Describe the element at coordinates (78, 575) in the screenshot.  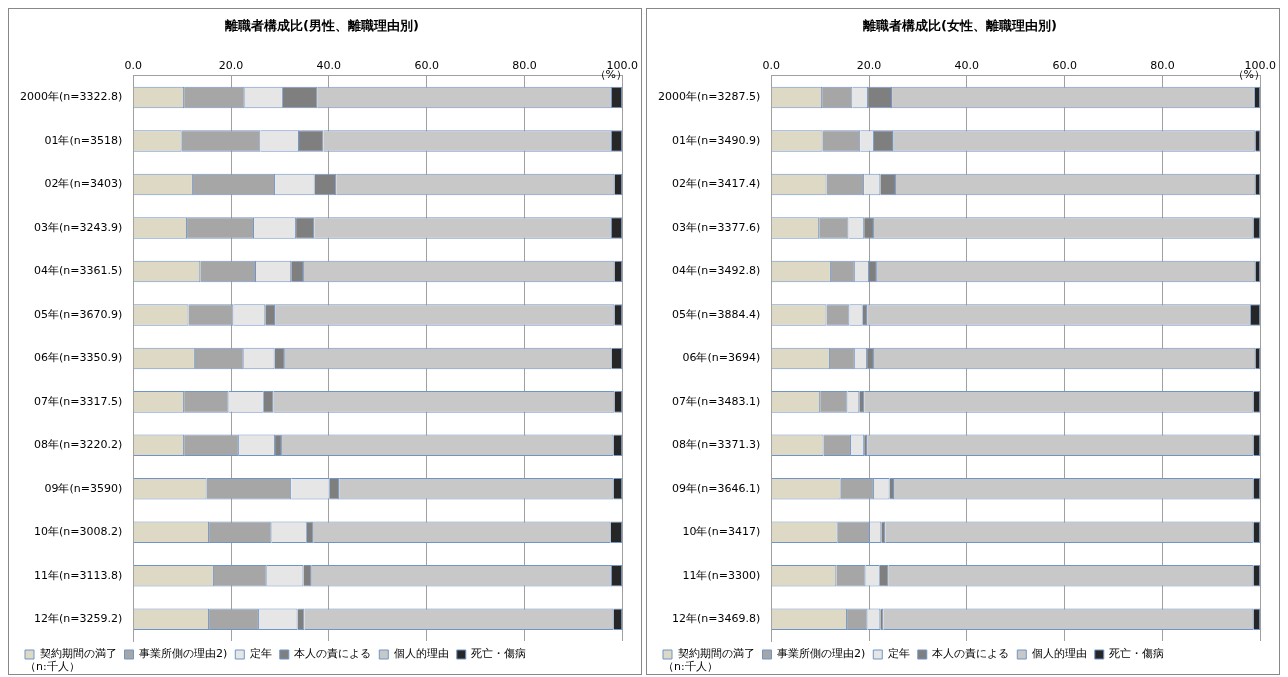
I see `y-tick-label: 11年(n=3113.8)` at that location.